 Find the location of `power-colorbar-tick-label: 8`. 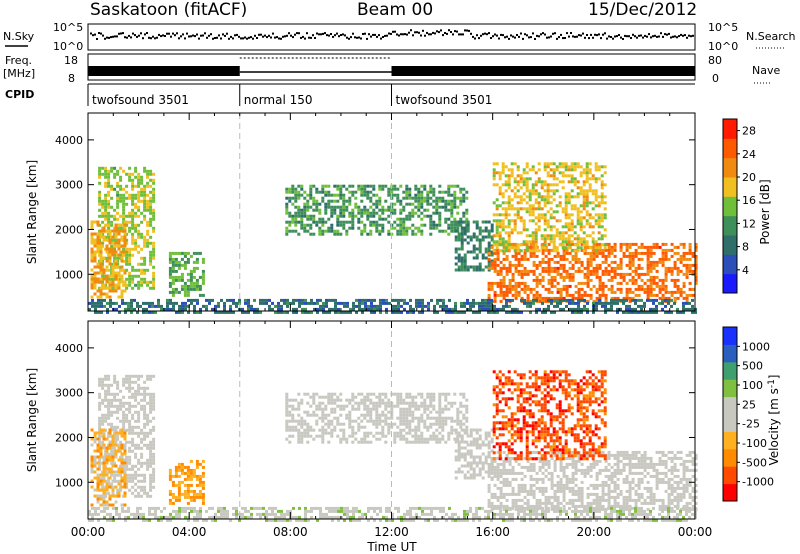

power-colorbar-tick-label: 8 is located at coordinates (745, 247).